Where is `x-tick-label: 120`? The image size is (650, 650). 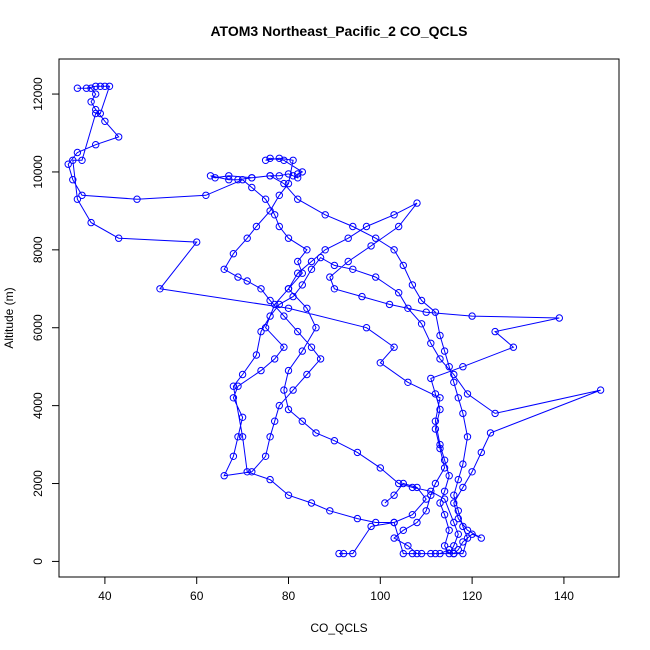
x-tick-label: 120 is located at coordinates (472, 596).